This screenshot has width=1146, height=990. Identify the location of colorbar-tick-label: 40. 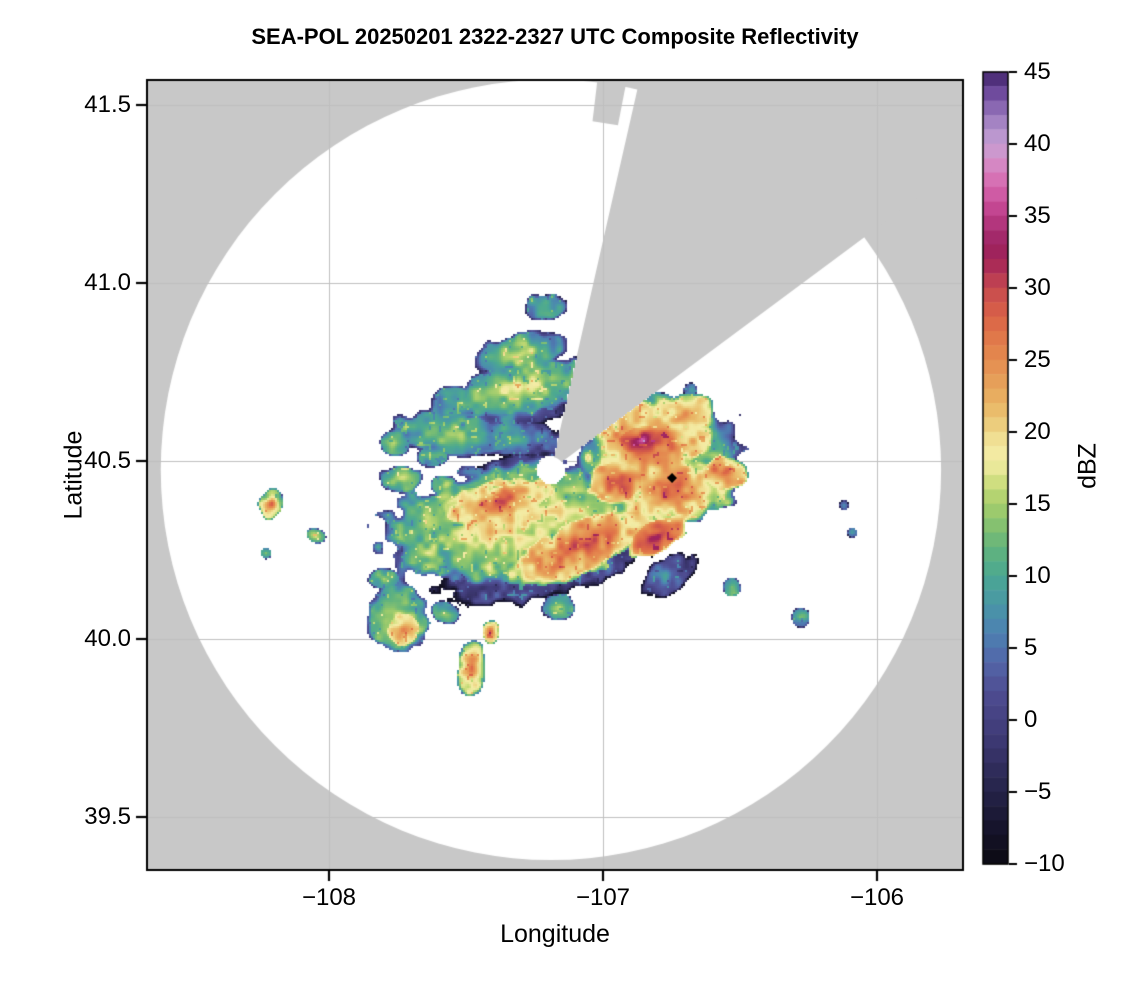
(1037, 143).